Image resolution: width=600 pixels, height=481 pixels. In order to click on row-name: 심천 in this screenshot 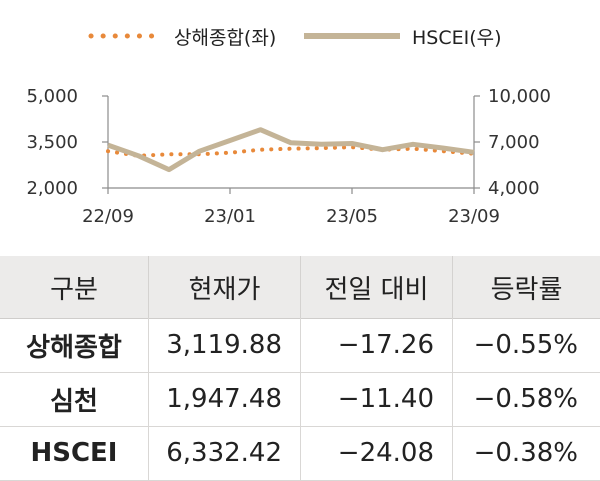, I will do `click(74, 401)`.